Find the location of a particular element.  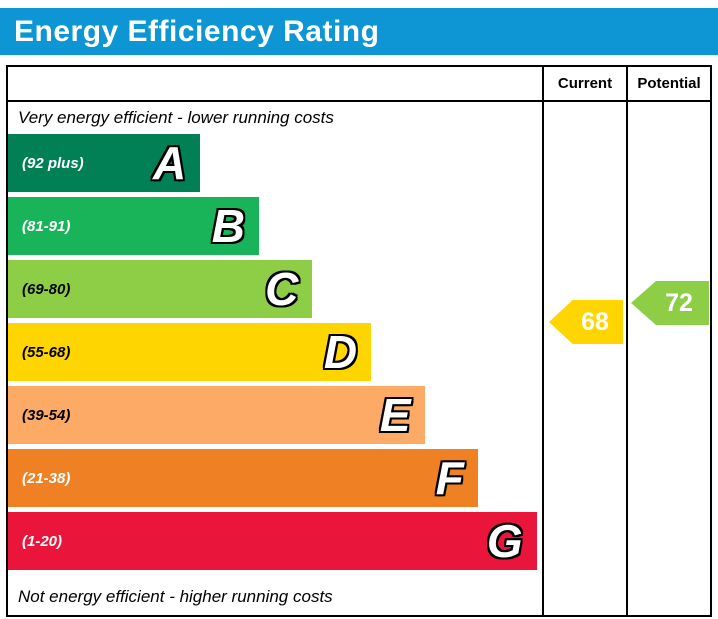

band-bar-c: (69-80) C is located at coordinates (160, 289).